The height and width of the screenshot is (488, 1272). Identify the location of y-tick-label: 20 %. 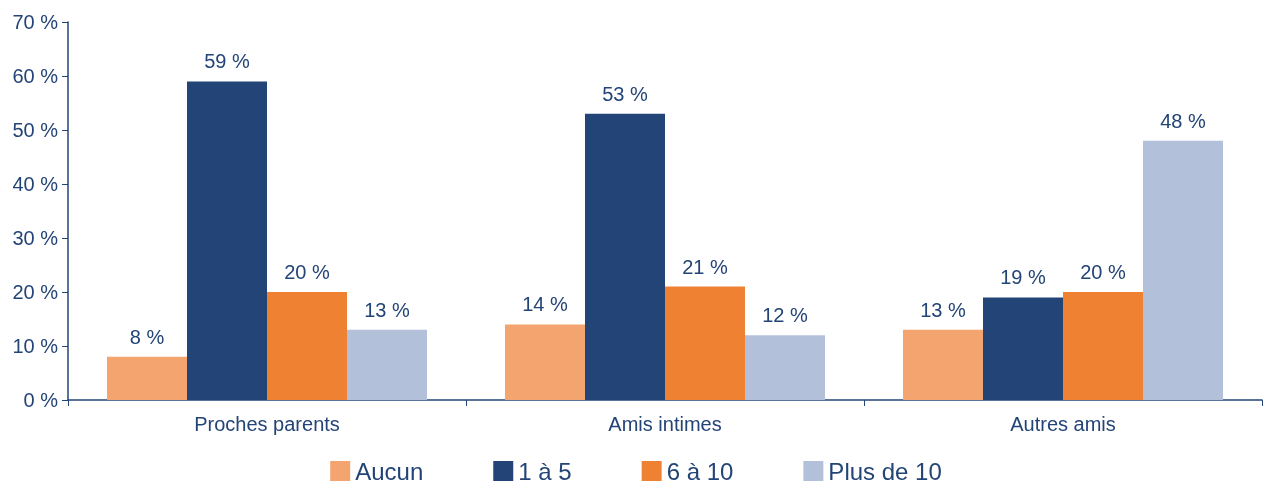
(35, 292).